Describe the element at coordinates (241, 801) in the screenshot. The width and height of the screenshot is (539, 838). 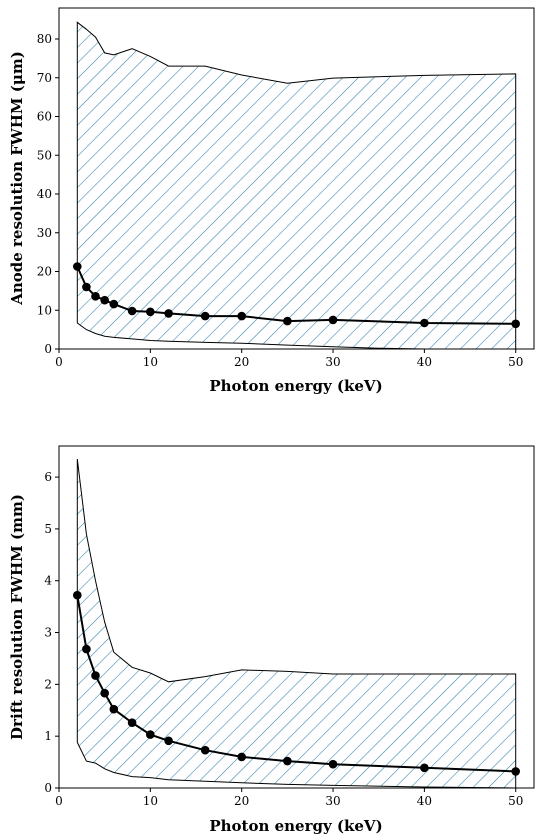
I see `bottom-chart-x-tick-label: 20` at that location.